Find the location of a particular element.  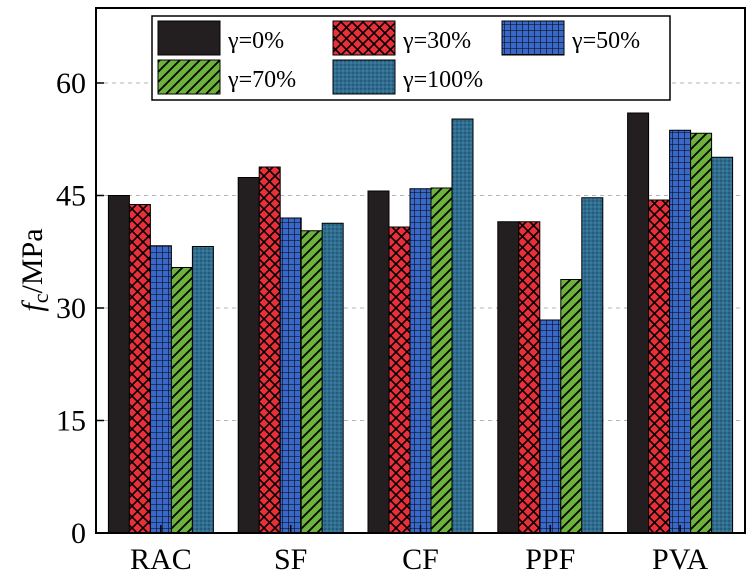

y-axis-unit: /MPa is located at coordinates (32, 260).